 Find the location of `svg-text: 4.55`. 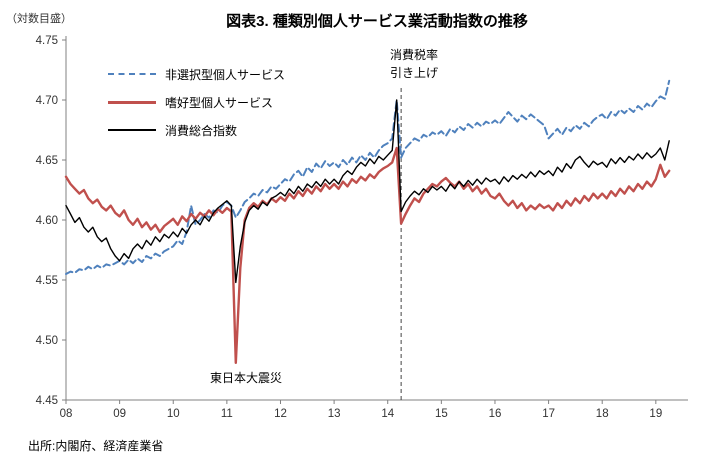

svg-text: 4.55 is located at coordinates (47, 281).